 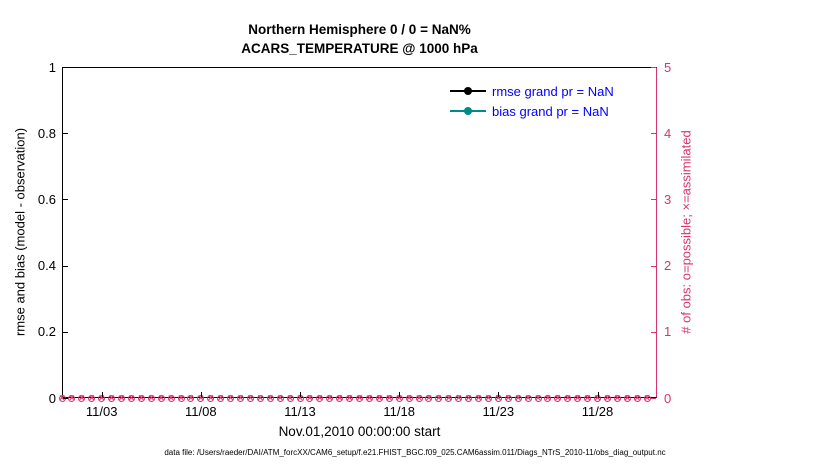 What do you see at coordinates (46, 199) in the screenshot?
I see `y-tick-label-left: 0.6` at bounding box center [46, 199].